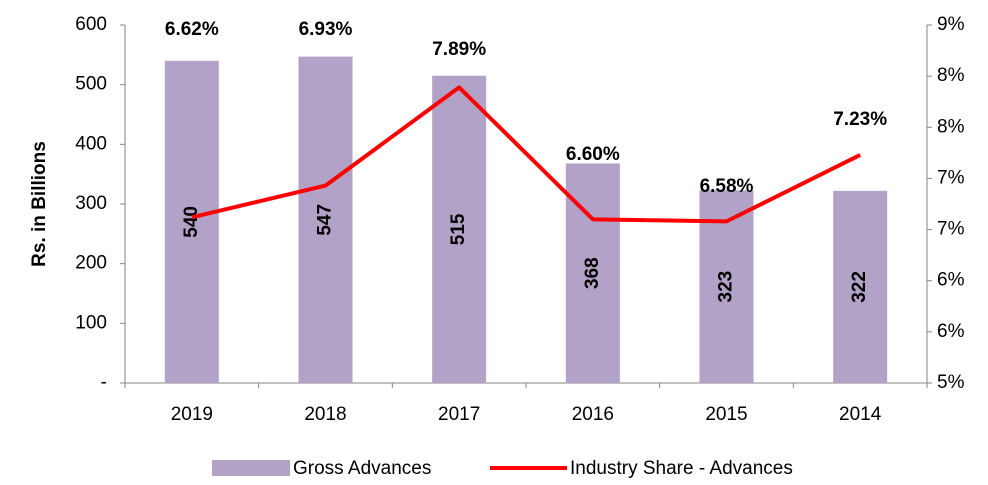 This screenshot has width=988, height=485. I want to click on x-tick-label: 2016, so click(593, 414).